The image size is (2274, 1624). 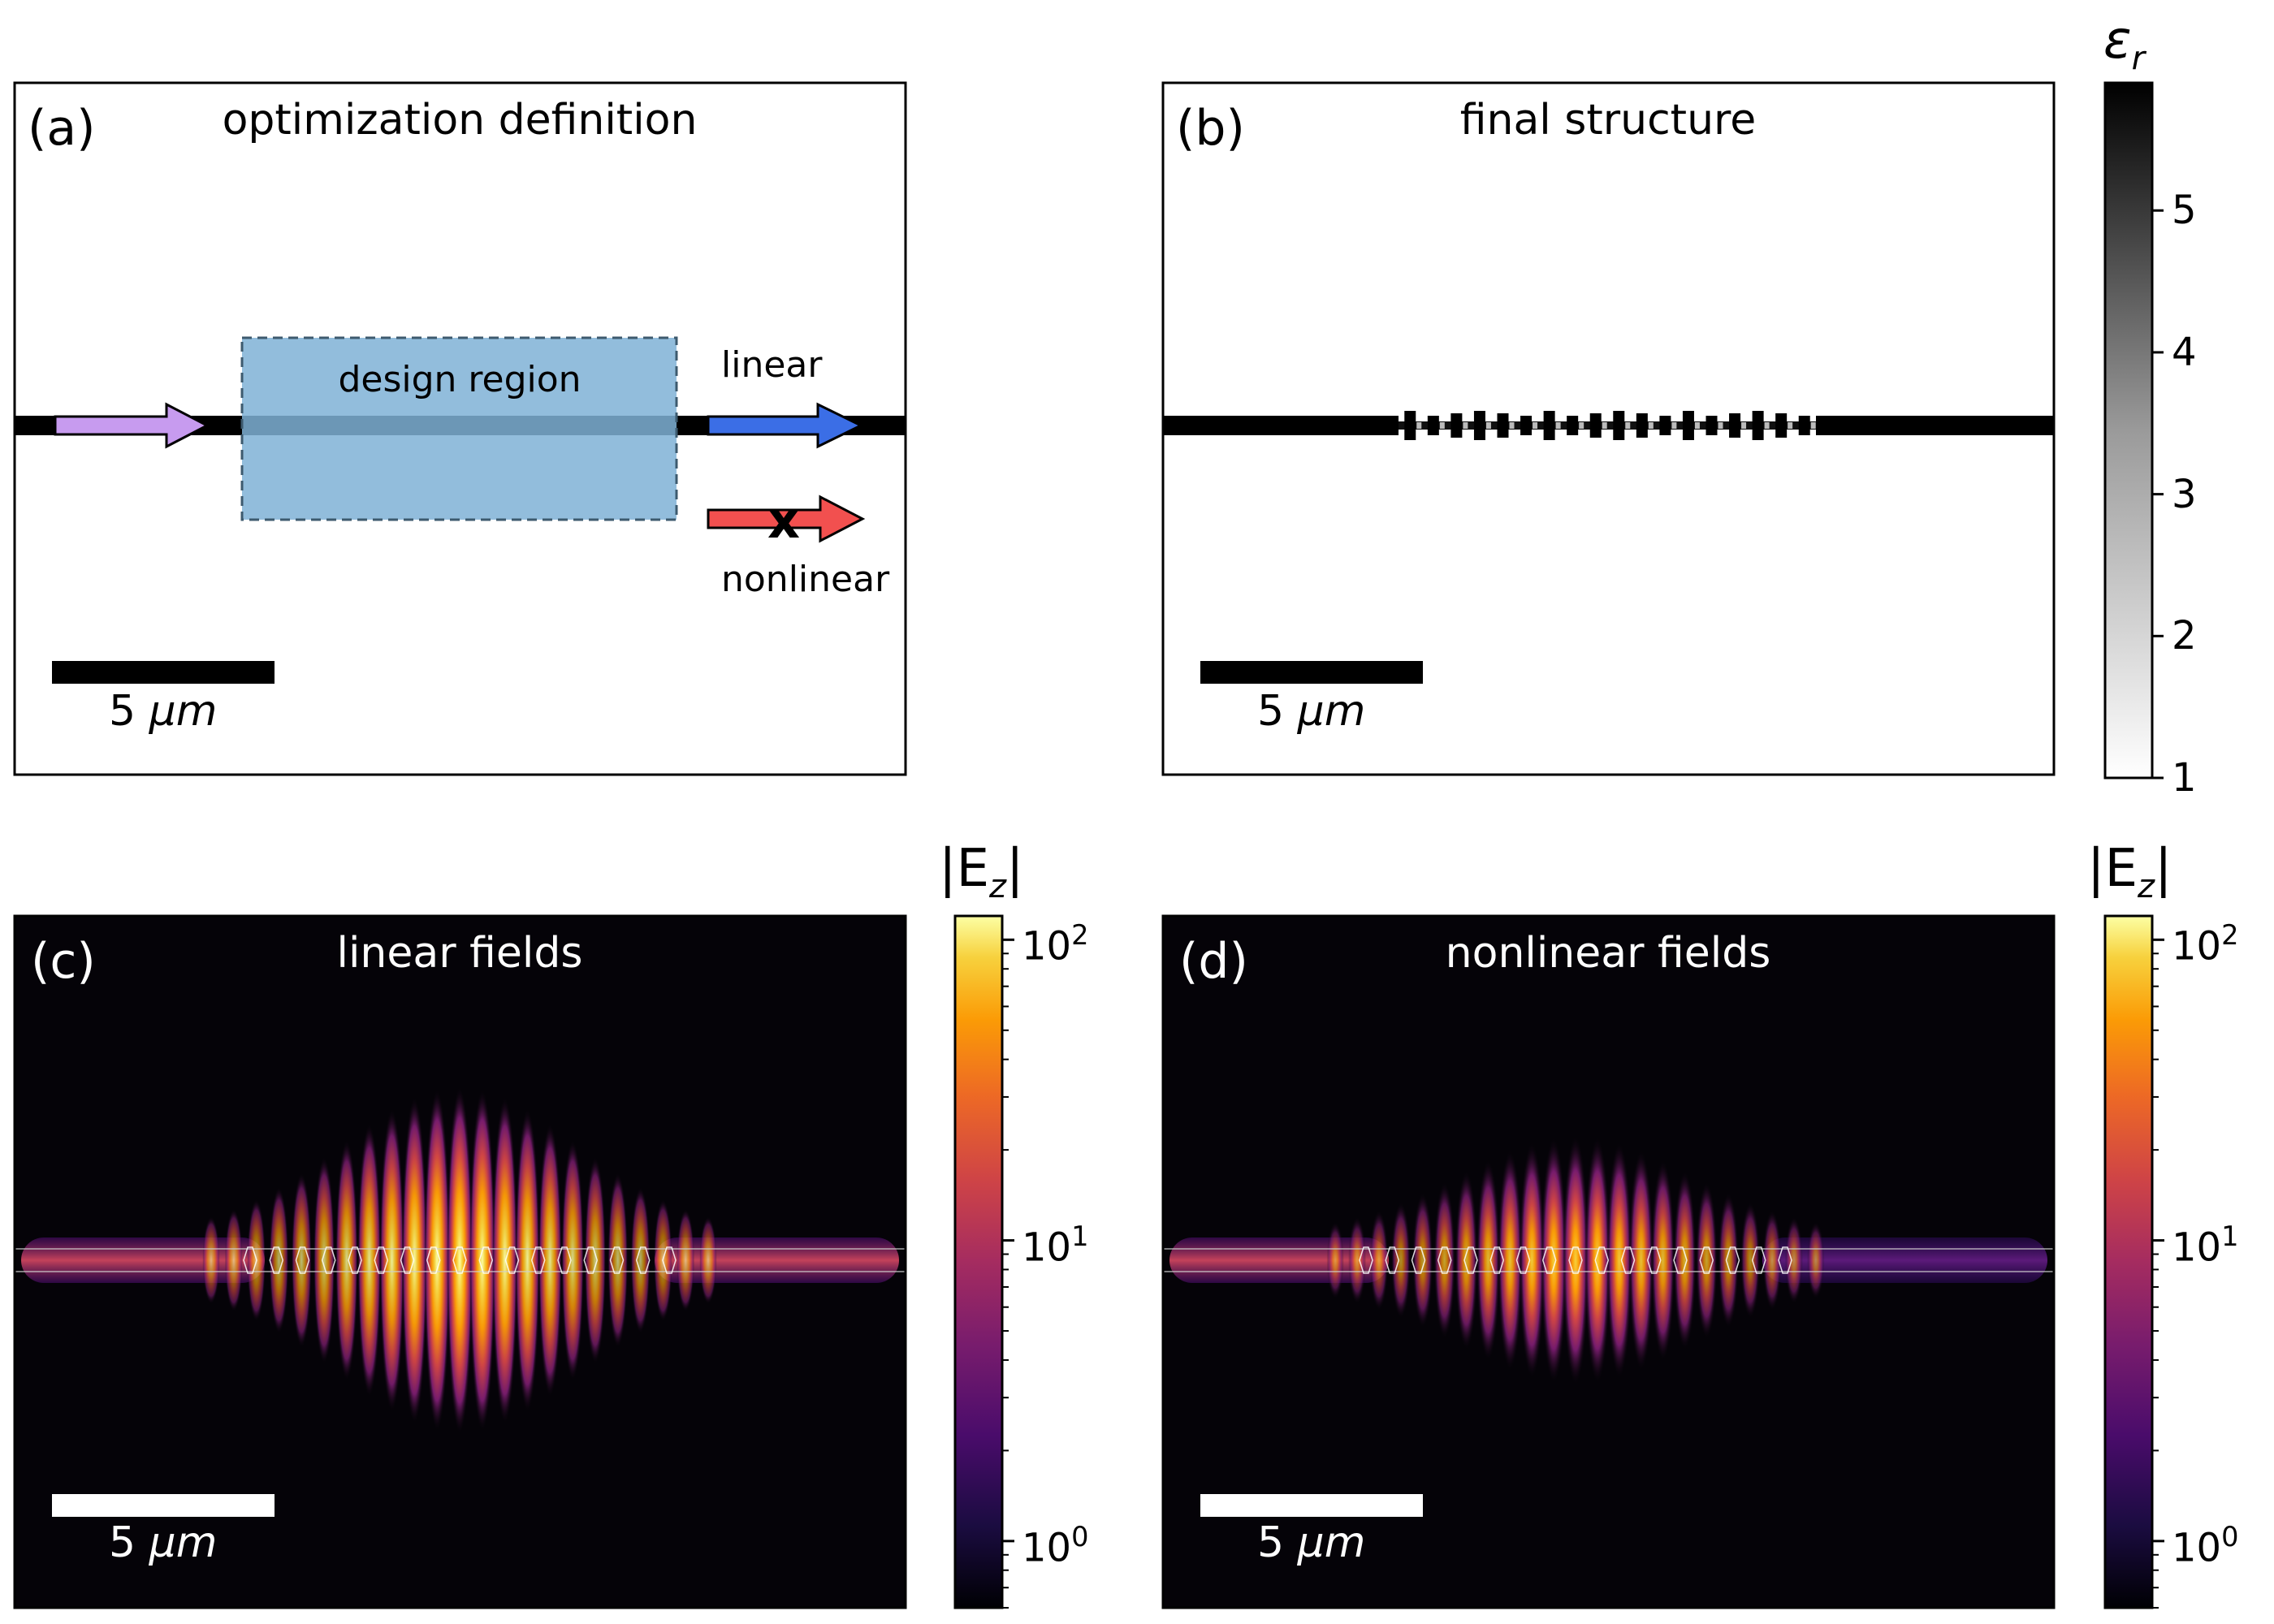 I want to click on design-region-box, so click(x=459, y=429).